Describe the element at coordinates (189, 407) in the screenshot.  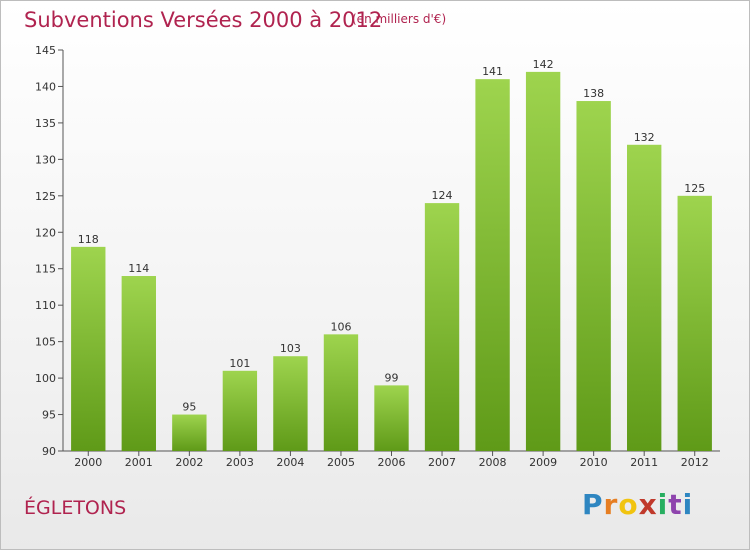
I see `bar-value-label: 95` at that location.